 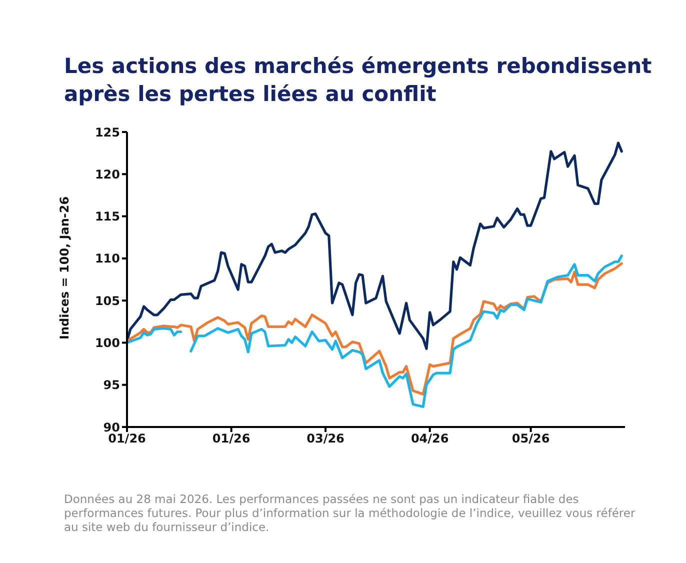 I want to click on y-tick-label: 100, so click(x=107, y=343).